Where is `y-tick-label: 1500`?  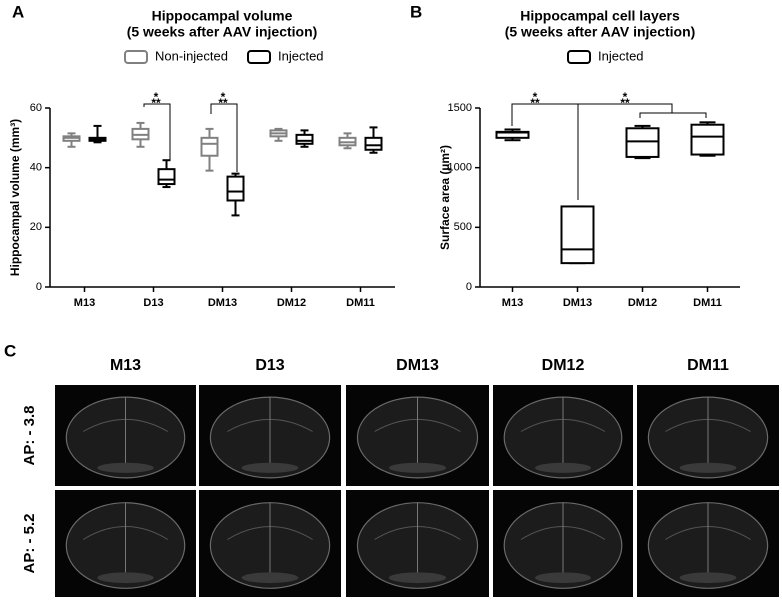 y-tick-label: 1500 is located at coordinates (460, 108).